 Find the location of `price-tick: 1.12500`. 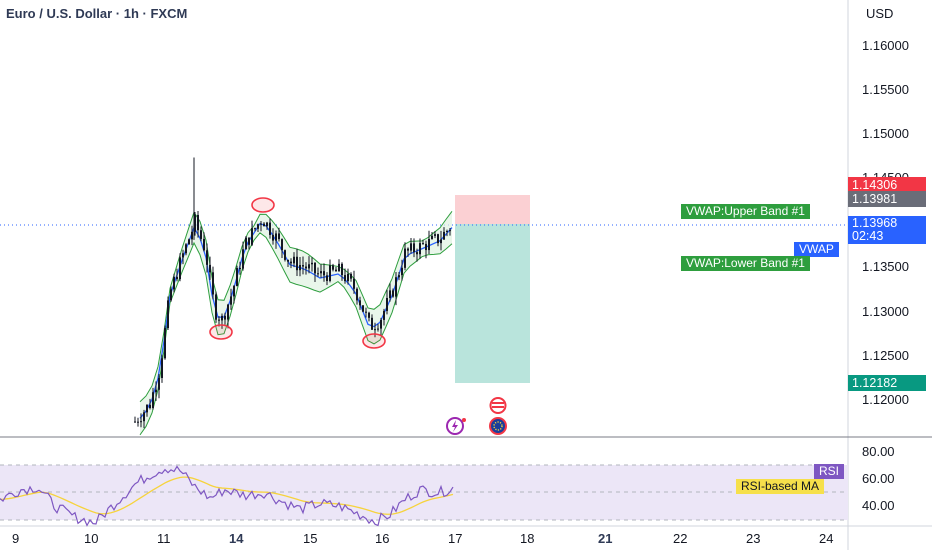

price-tick: 1.12500 is located at coordinates (885, 355).